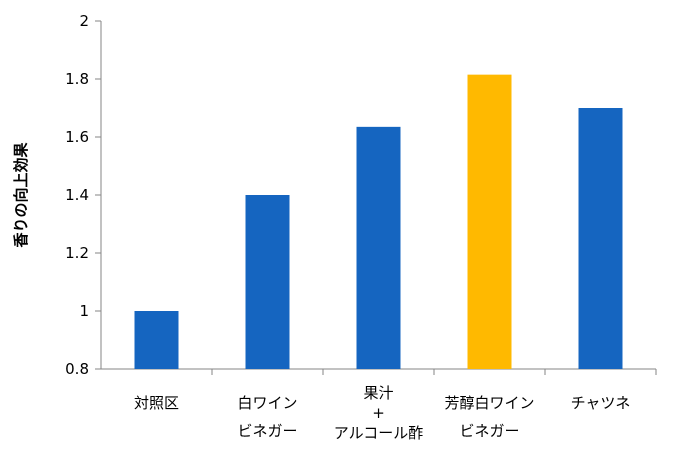 This screenshot has height=466, width=690. What do you see at coordinates (77, 137) in the screenshot?
I see `y-tick-label: 1.6` at bounding box center [77, 137].